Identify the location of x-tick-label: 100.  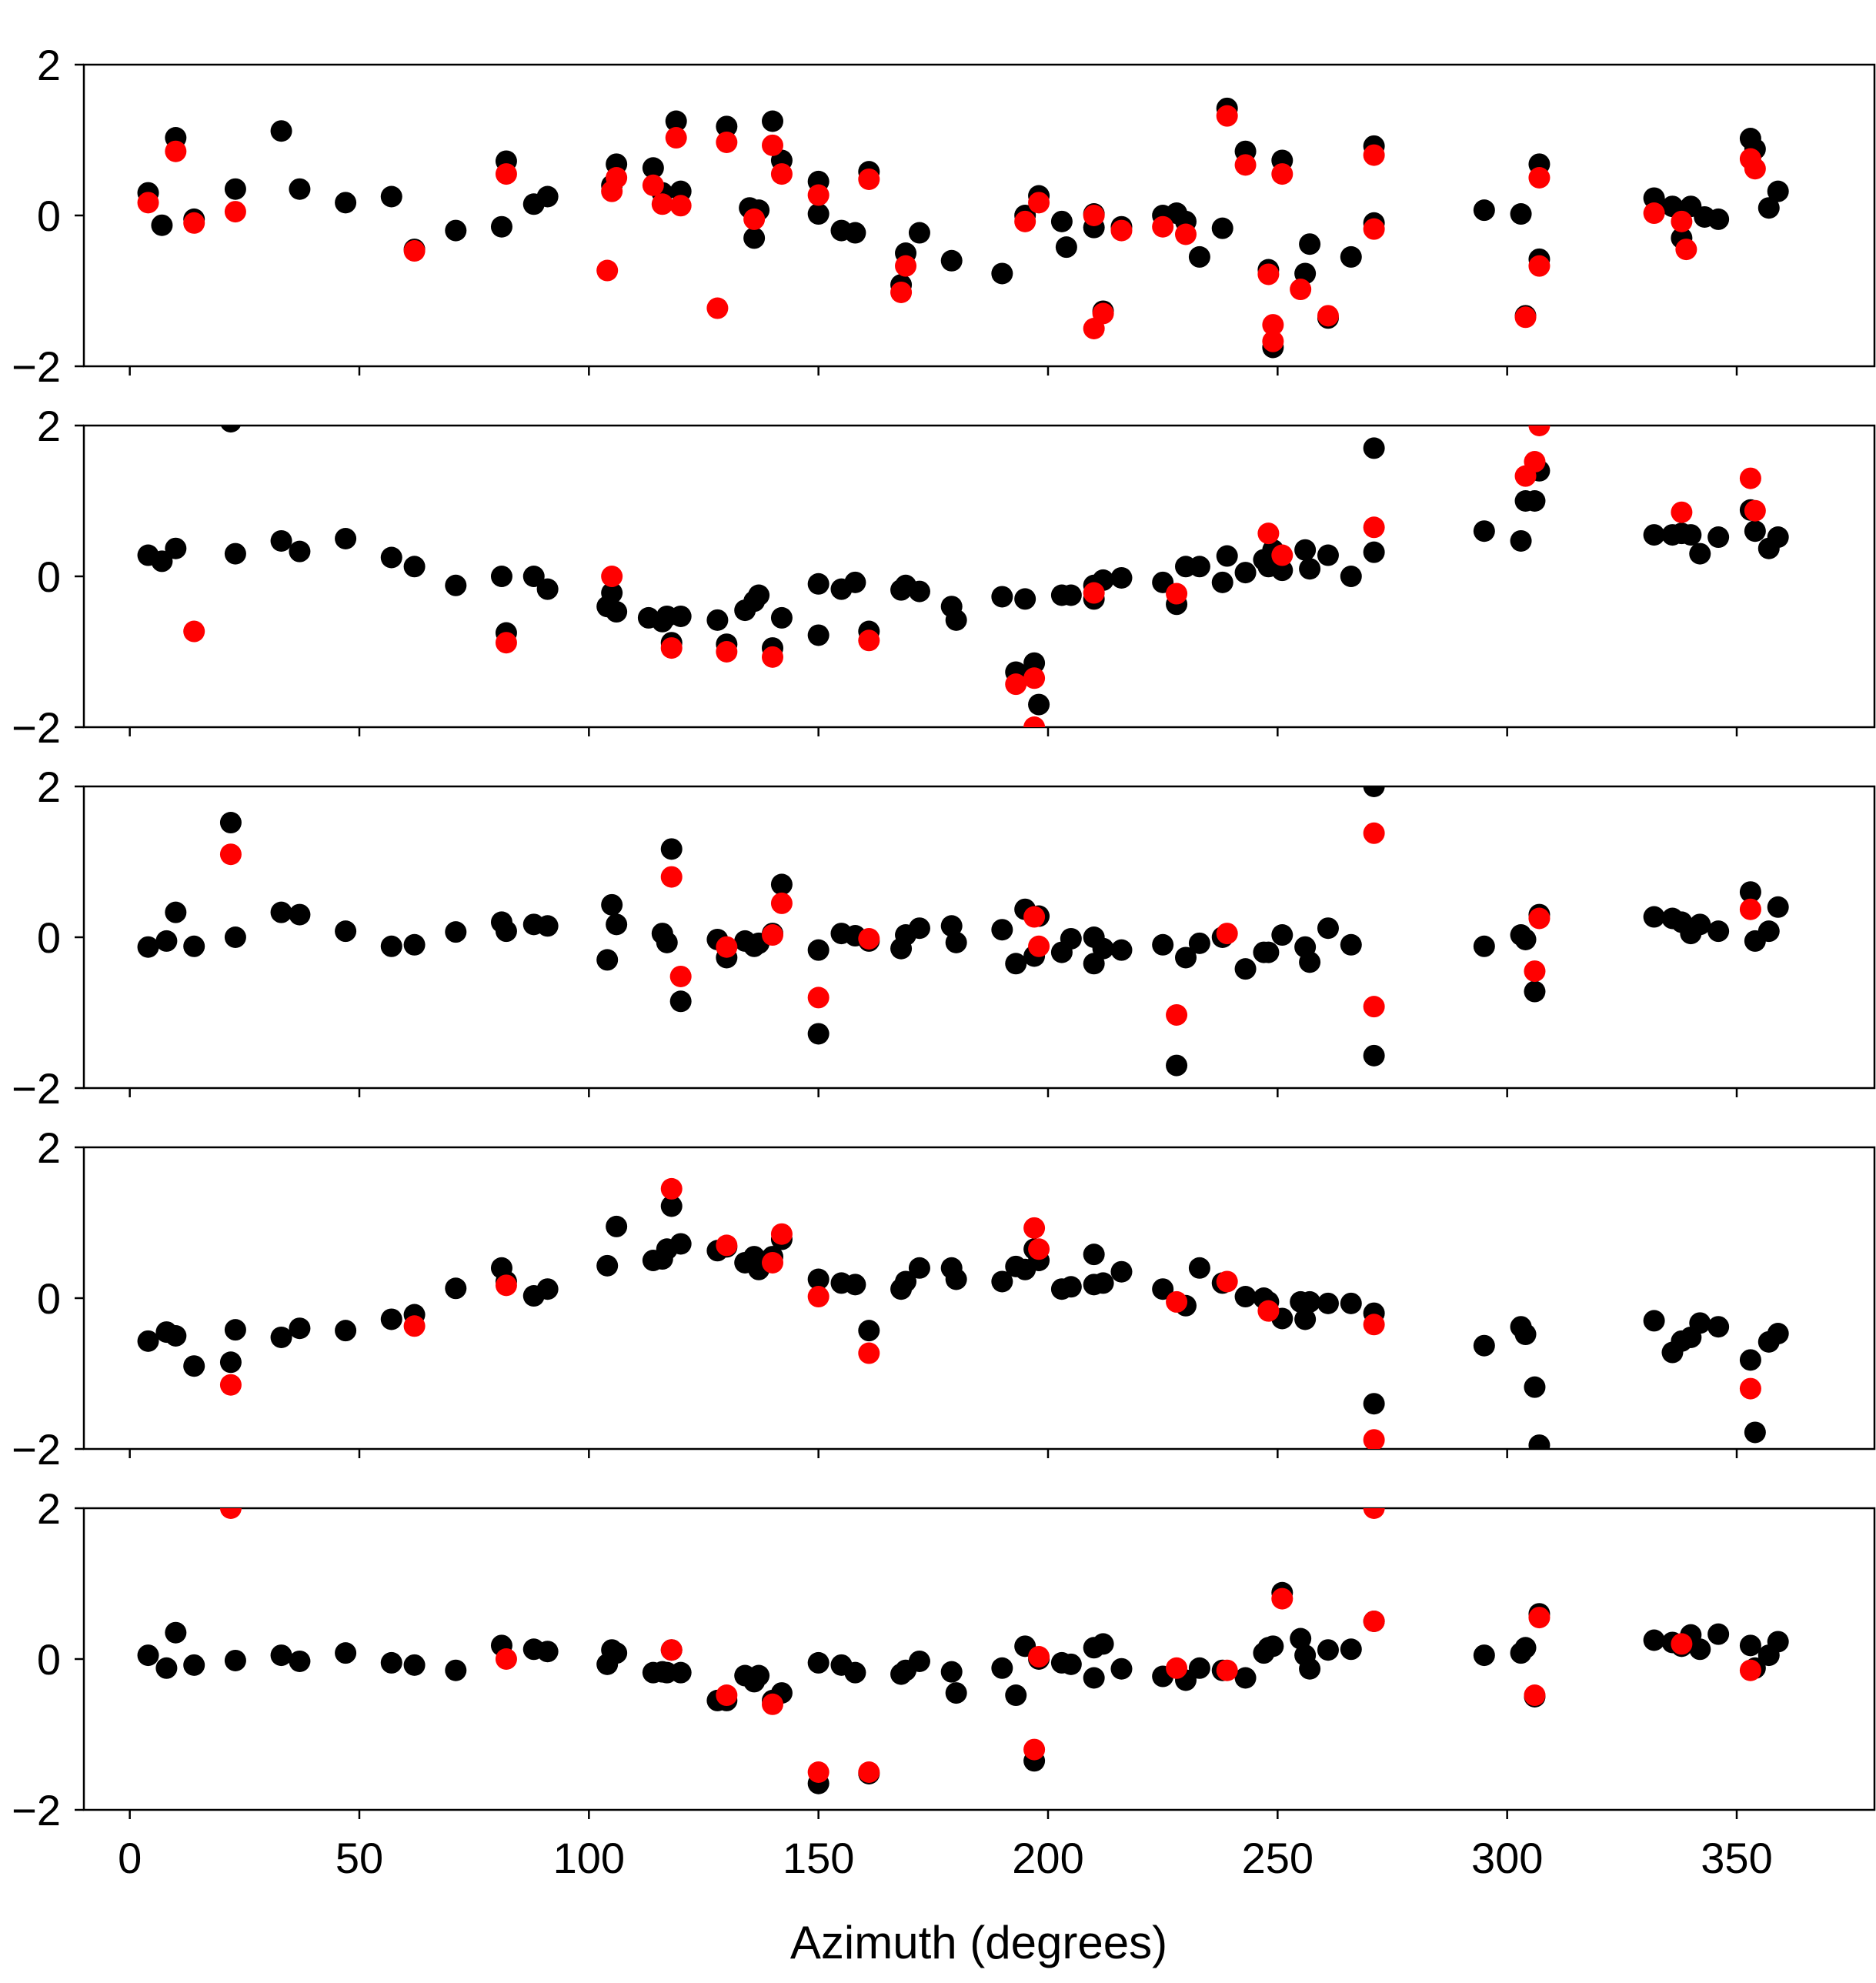
(589, 1858).